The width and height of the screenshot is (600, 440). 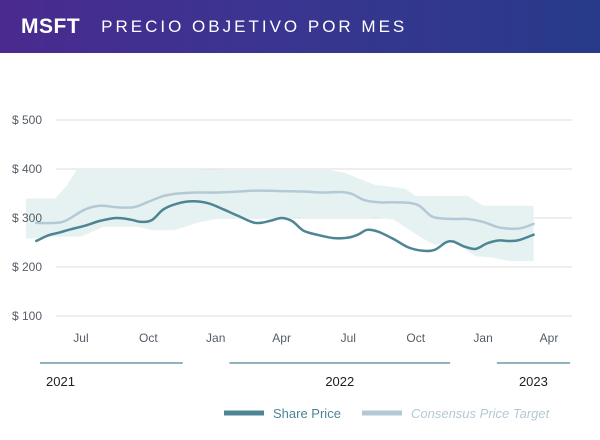 I want to click on year-axis: 2021 2022 2023, so click(x=305, y=375).